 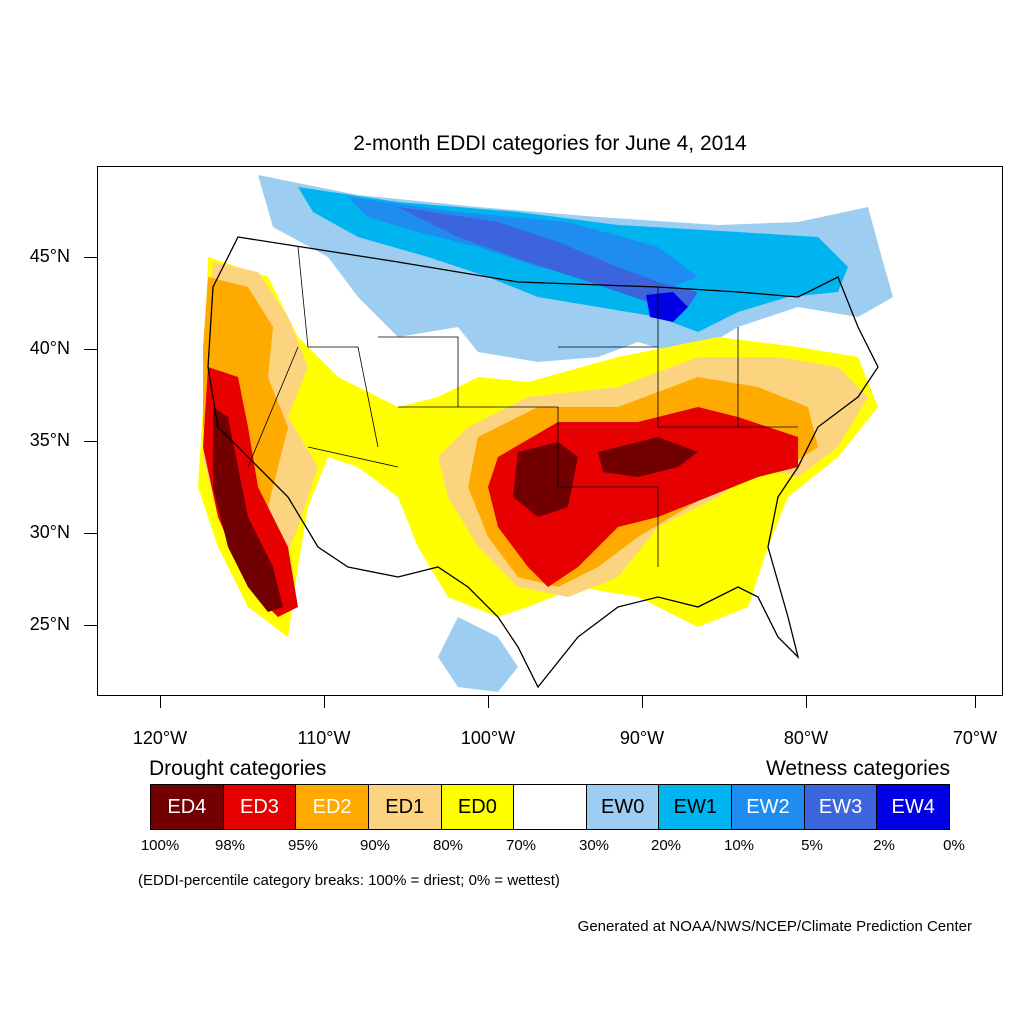 What do you see at coordinates (642, 738) in the screenshot?
I see `lon-label-90w: 90°W` at bounding box center [642, 738].